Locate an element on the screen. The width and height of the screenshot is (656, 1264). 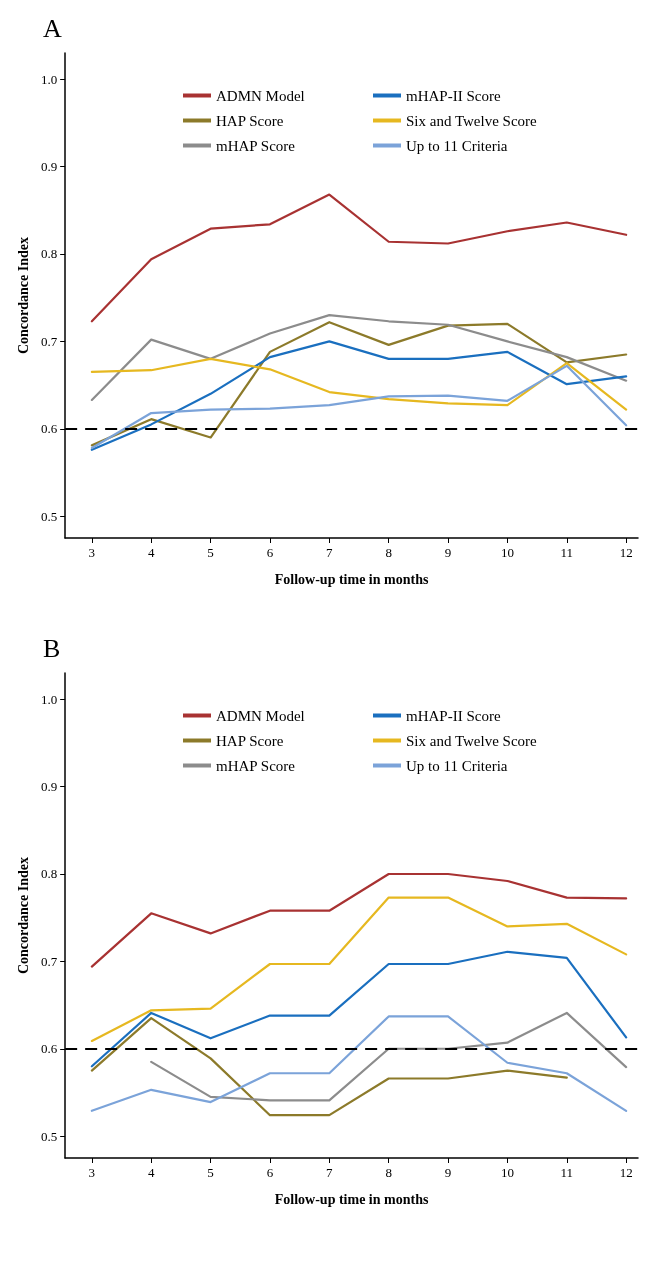
chart-title: B is located at coordinates (52, 648).